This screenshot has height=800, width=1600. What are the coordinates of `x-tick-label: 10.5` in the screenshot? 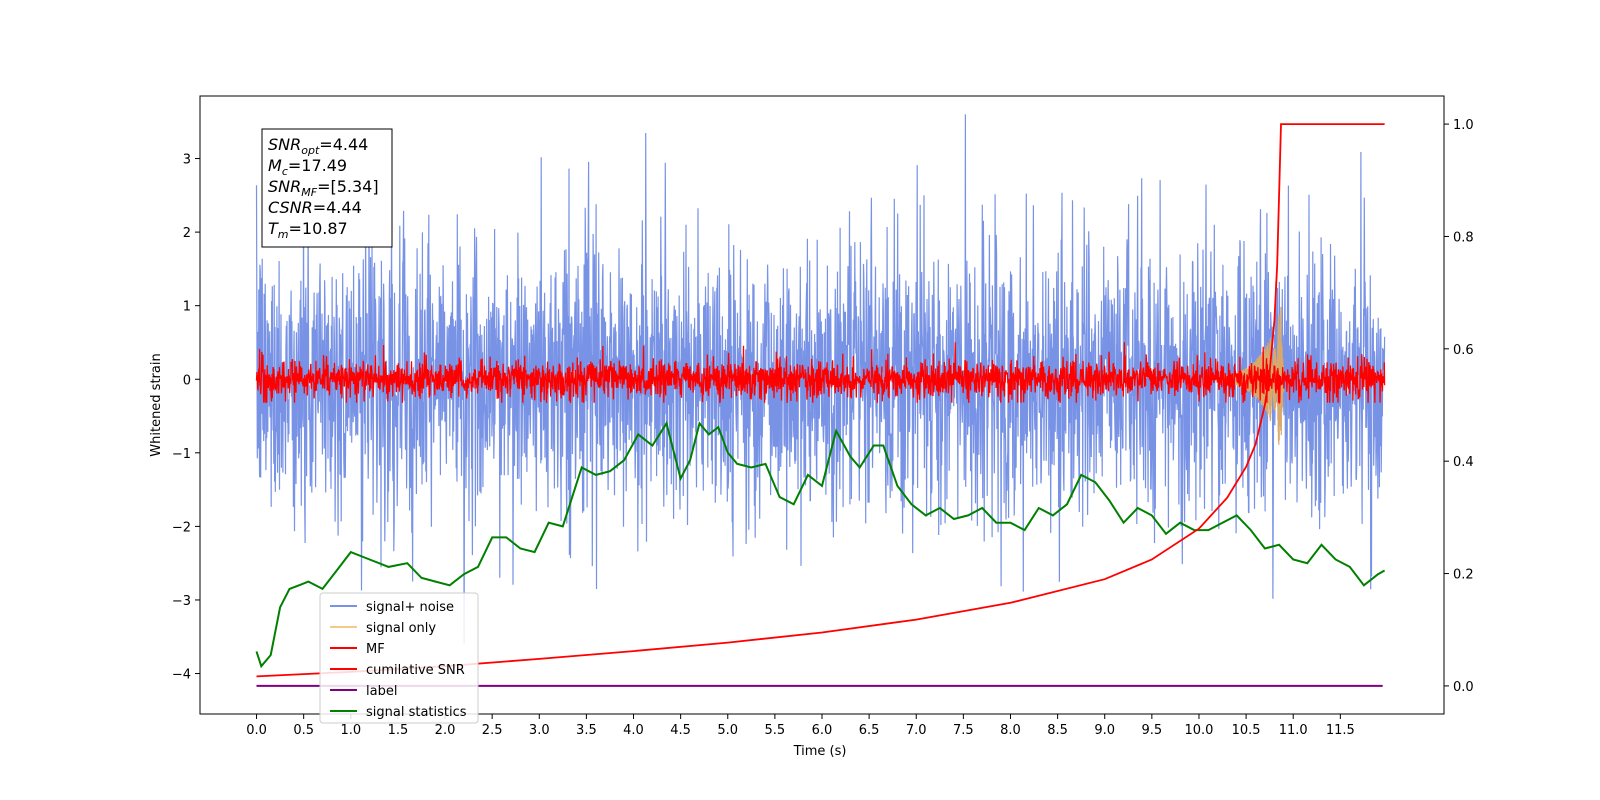 It's located at (1246, 730).